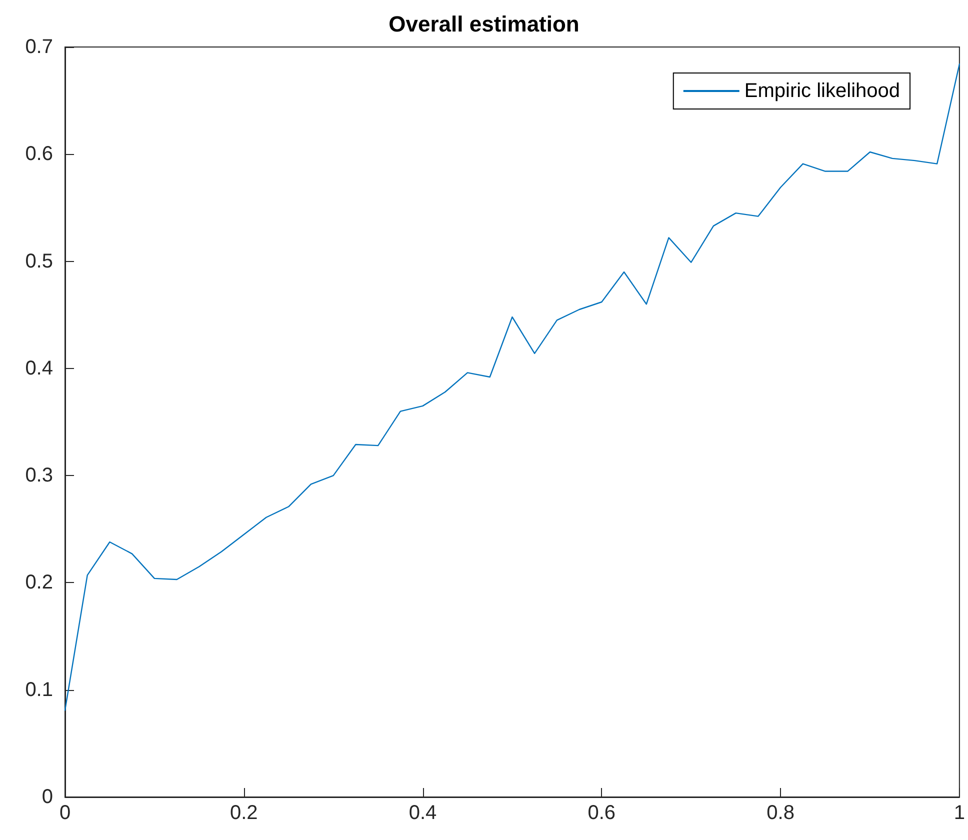  What do you see at coordinates (39, 583) in the screenshot?
I see `y-tick-label: 0.2` at bounding box center [39, 583].